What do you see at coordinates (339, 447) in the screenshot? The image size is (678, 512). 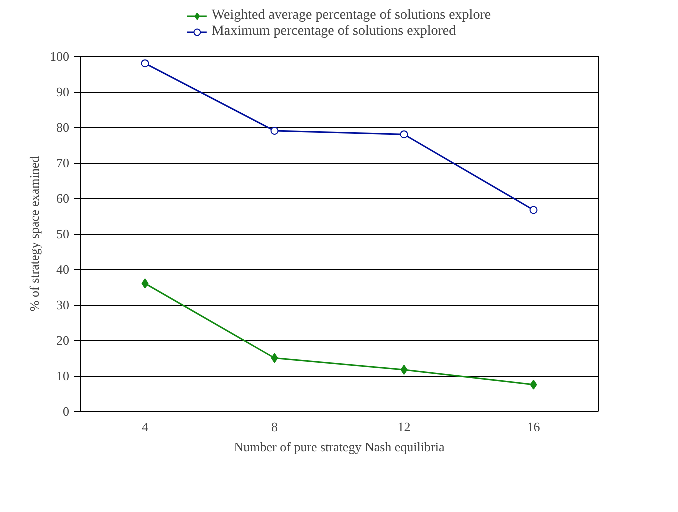 I see `x-axis-title: Number of pure strategy Nash equilibria` at bounding box center [339, 447].